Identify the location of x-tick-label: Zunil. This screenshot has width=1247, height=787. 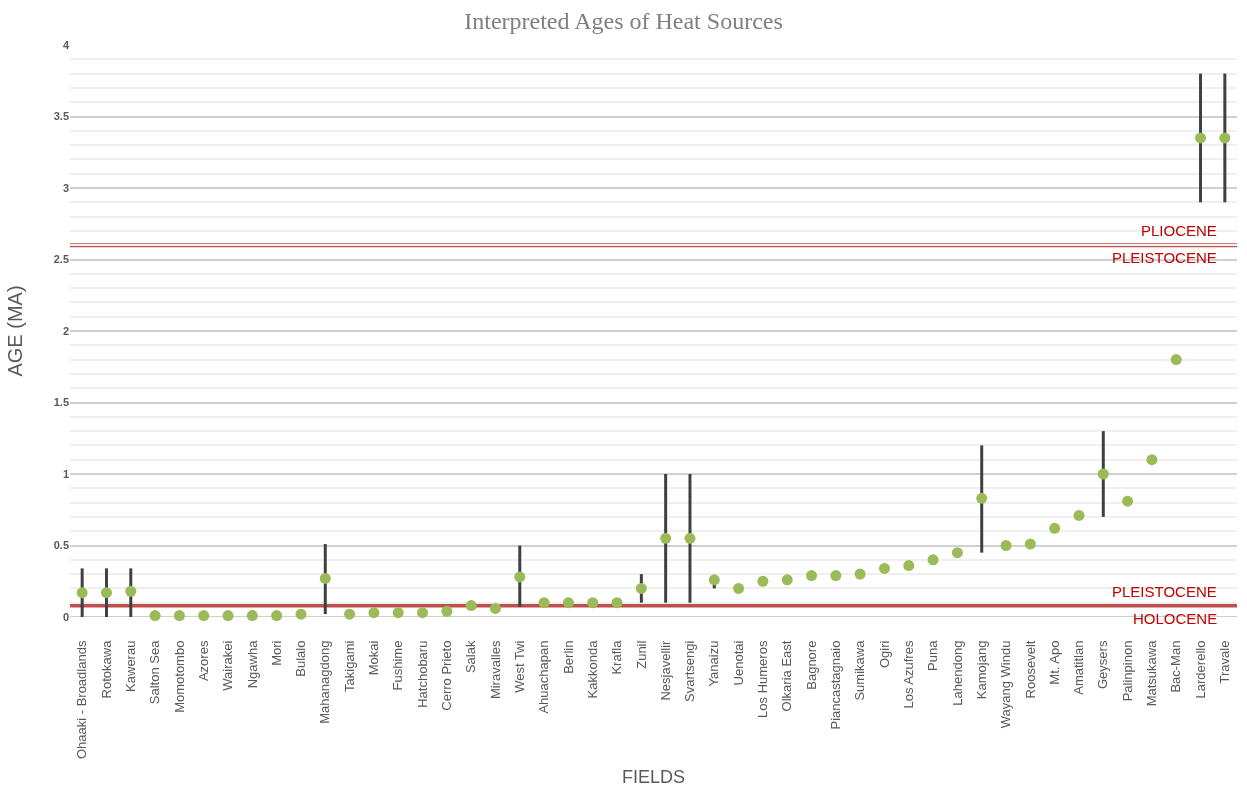
(641, 654).